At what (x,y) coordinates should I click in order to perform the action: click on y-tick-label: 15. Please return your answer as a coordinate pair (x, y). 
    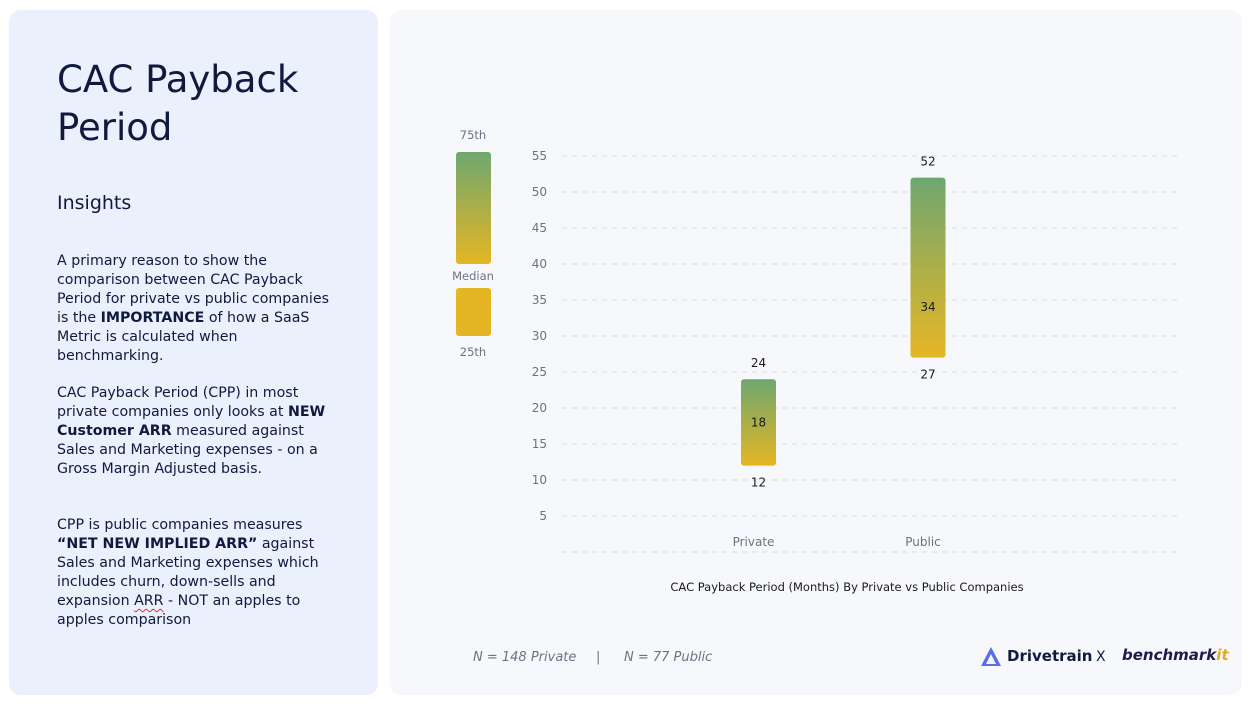
    Looking at the image, I should click on (539, 444).